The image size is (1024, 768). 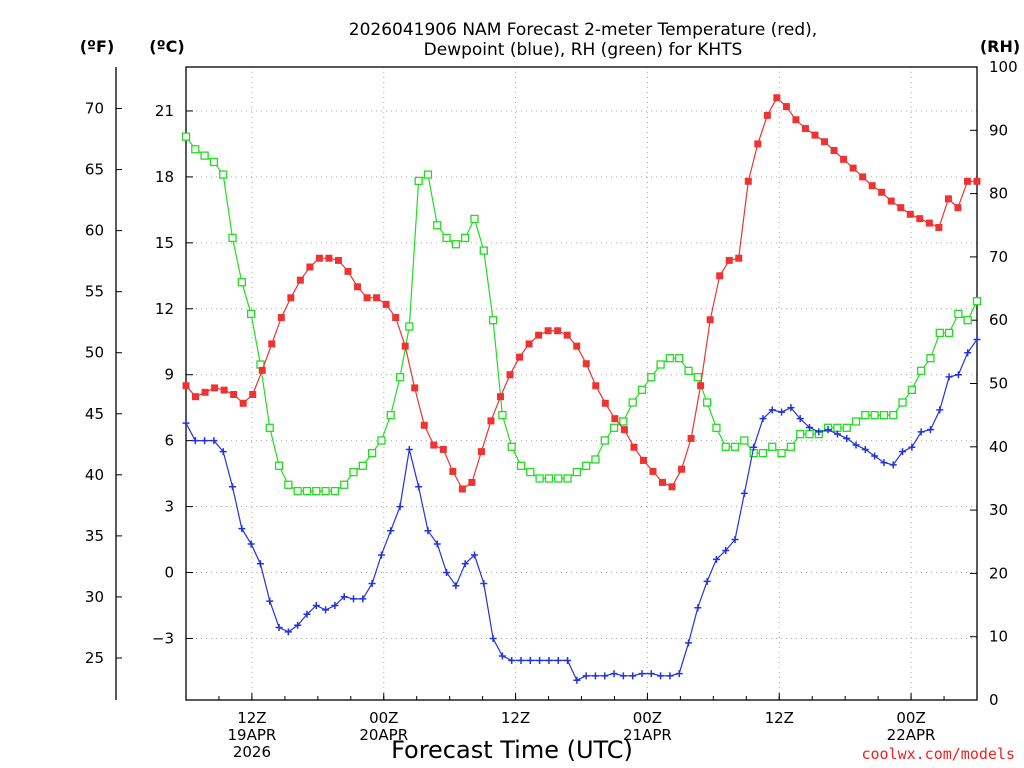 I want to click on chart-title-line-2: Dewpoint (blue), RH (green) for KHTS, so click(x=583, y=50).